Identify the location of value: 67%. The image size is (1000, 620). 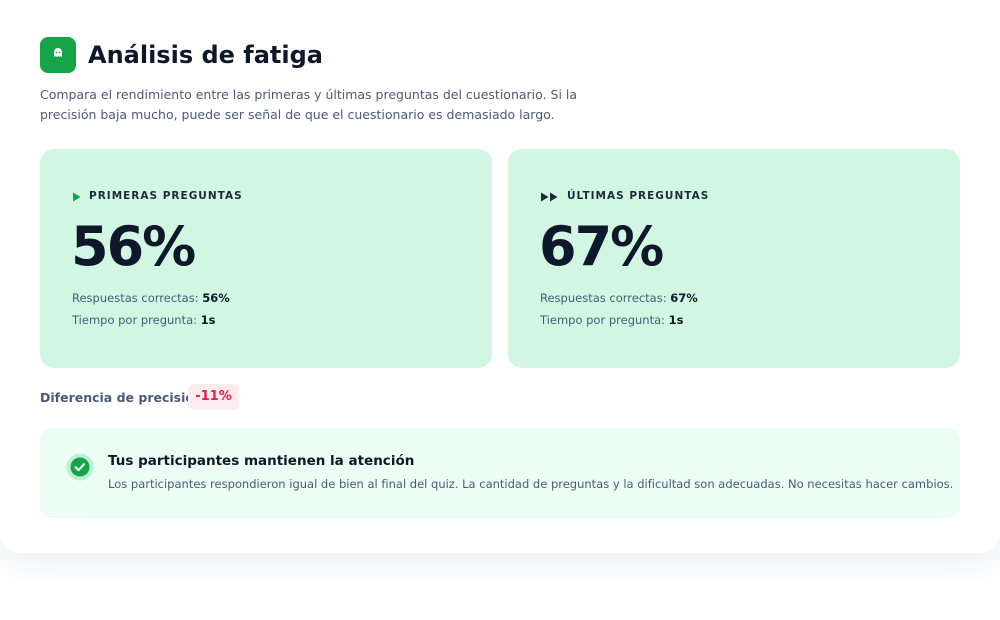
(684, 298).